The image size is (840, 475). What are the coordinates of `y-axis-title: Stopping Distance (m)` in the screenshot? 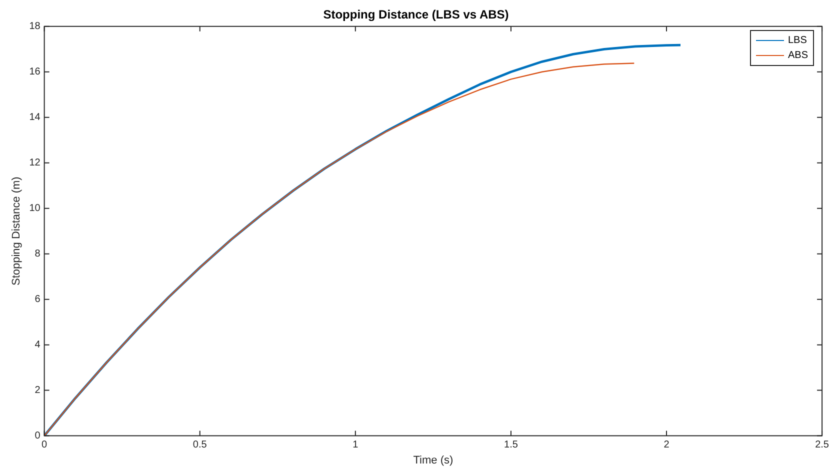 It's located at (16, 231).